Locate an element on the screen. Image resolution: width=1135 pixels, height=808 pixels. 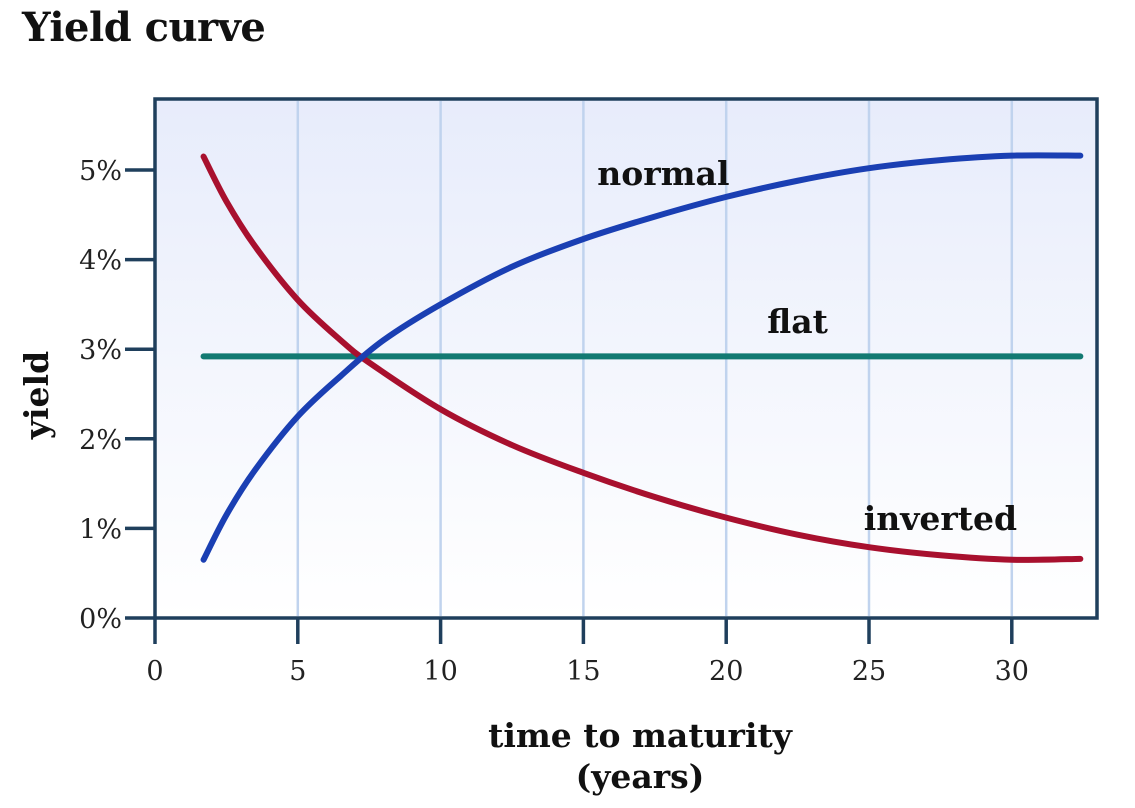
x-tick-label: 25 is located at coordinates (869, 671).